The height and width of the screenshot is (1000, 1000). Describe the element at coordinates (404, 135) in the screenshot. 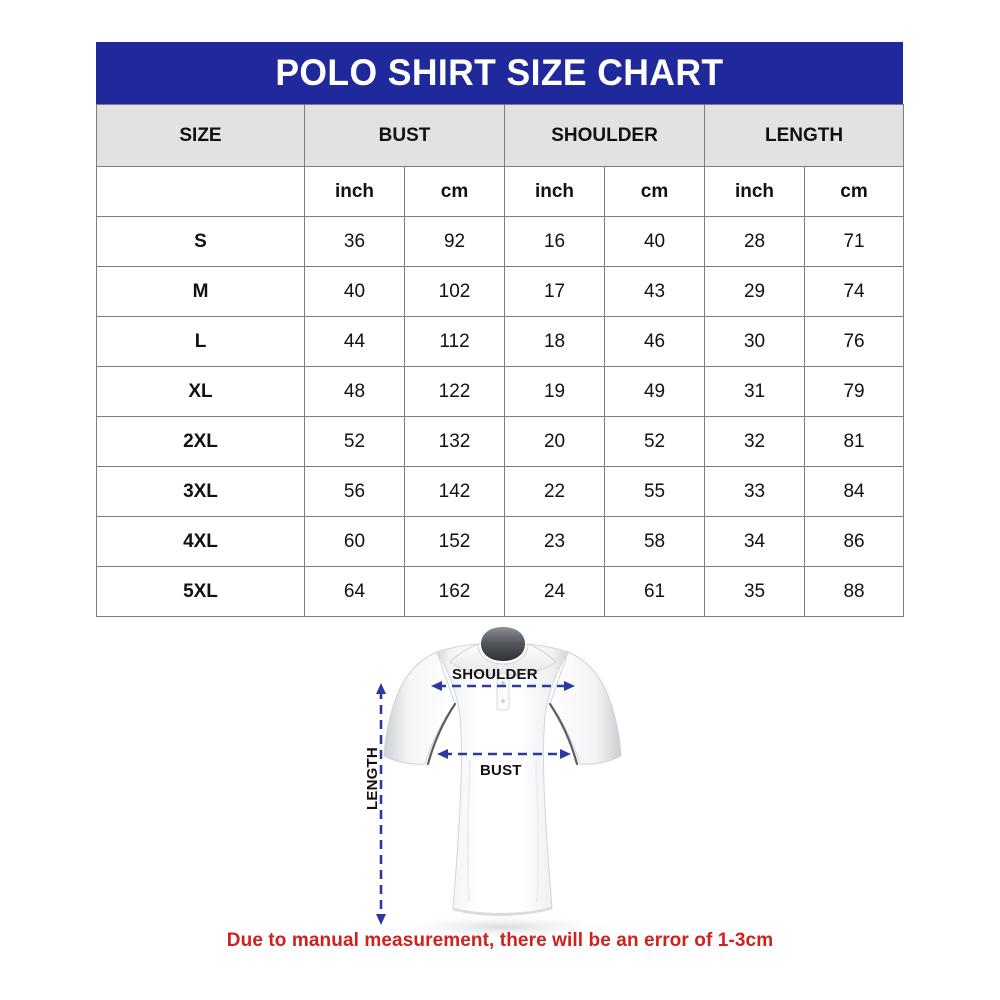

I see `column-header-bust: BUST` at that location.